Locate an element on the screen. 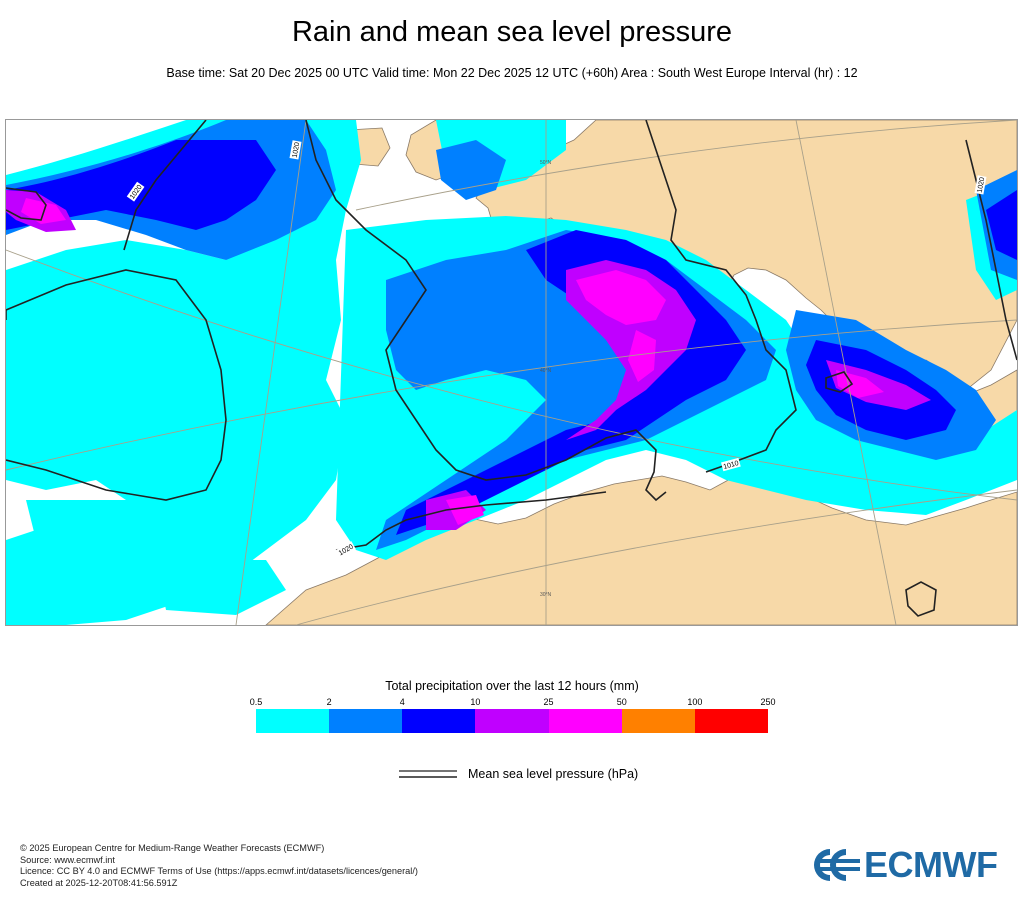 The height and width of the screenshot is (922, 1024). footer-source: Source: www.ecmwf.int is located at coordinates (67, 859).